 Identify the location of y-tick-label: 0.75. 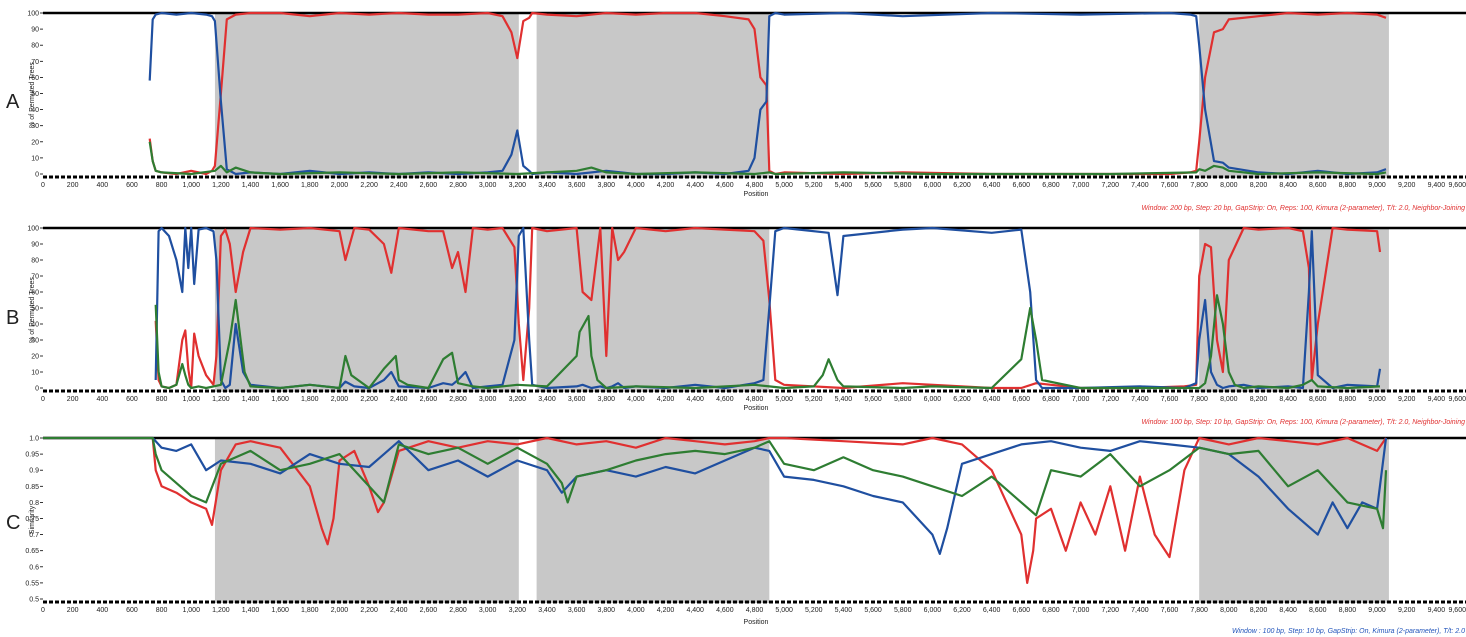
(32, 519).